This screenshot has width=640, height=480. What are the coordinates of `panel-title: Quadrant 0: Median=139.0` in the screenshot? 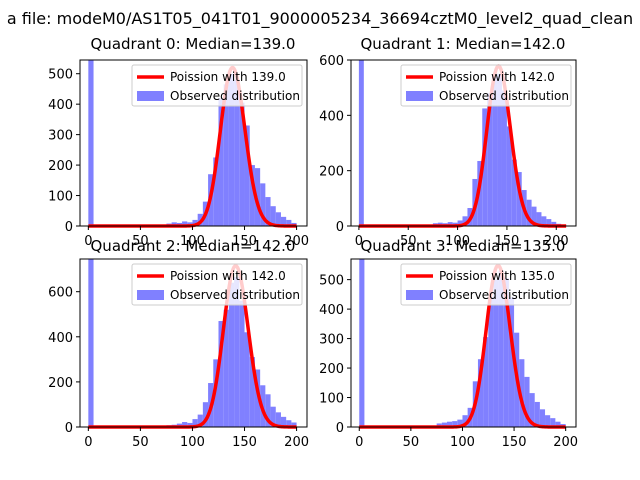 It's located at (193, 44).